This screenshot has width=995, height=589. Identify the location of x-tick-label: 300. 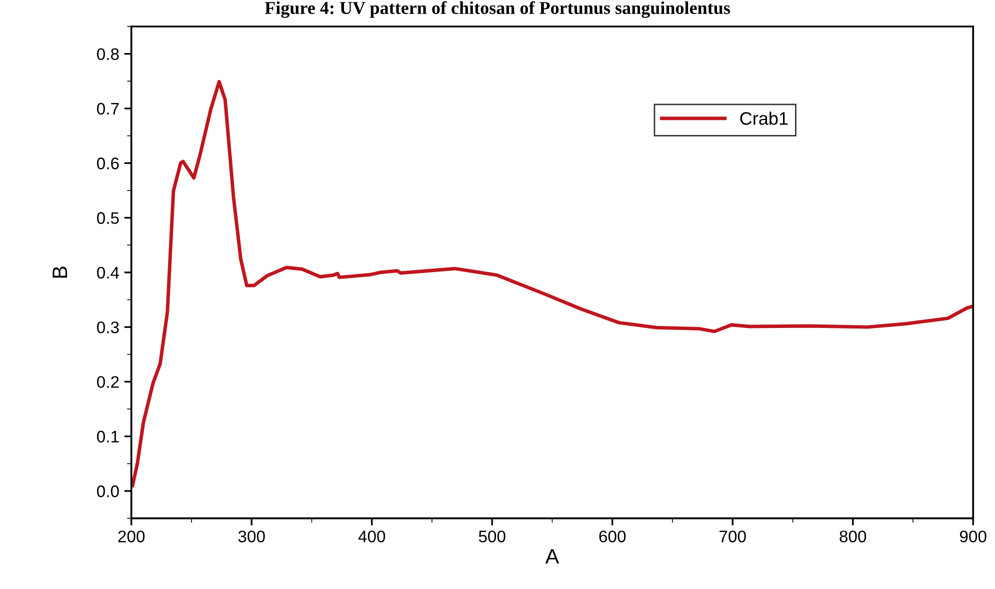
(251, 536).